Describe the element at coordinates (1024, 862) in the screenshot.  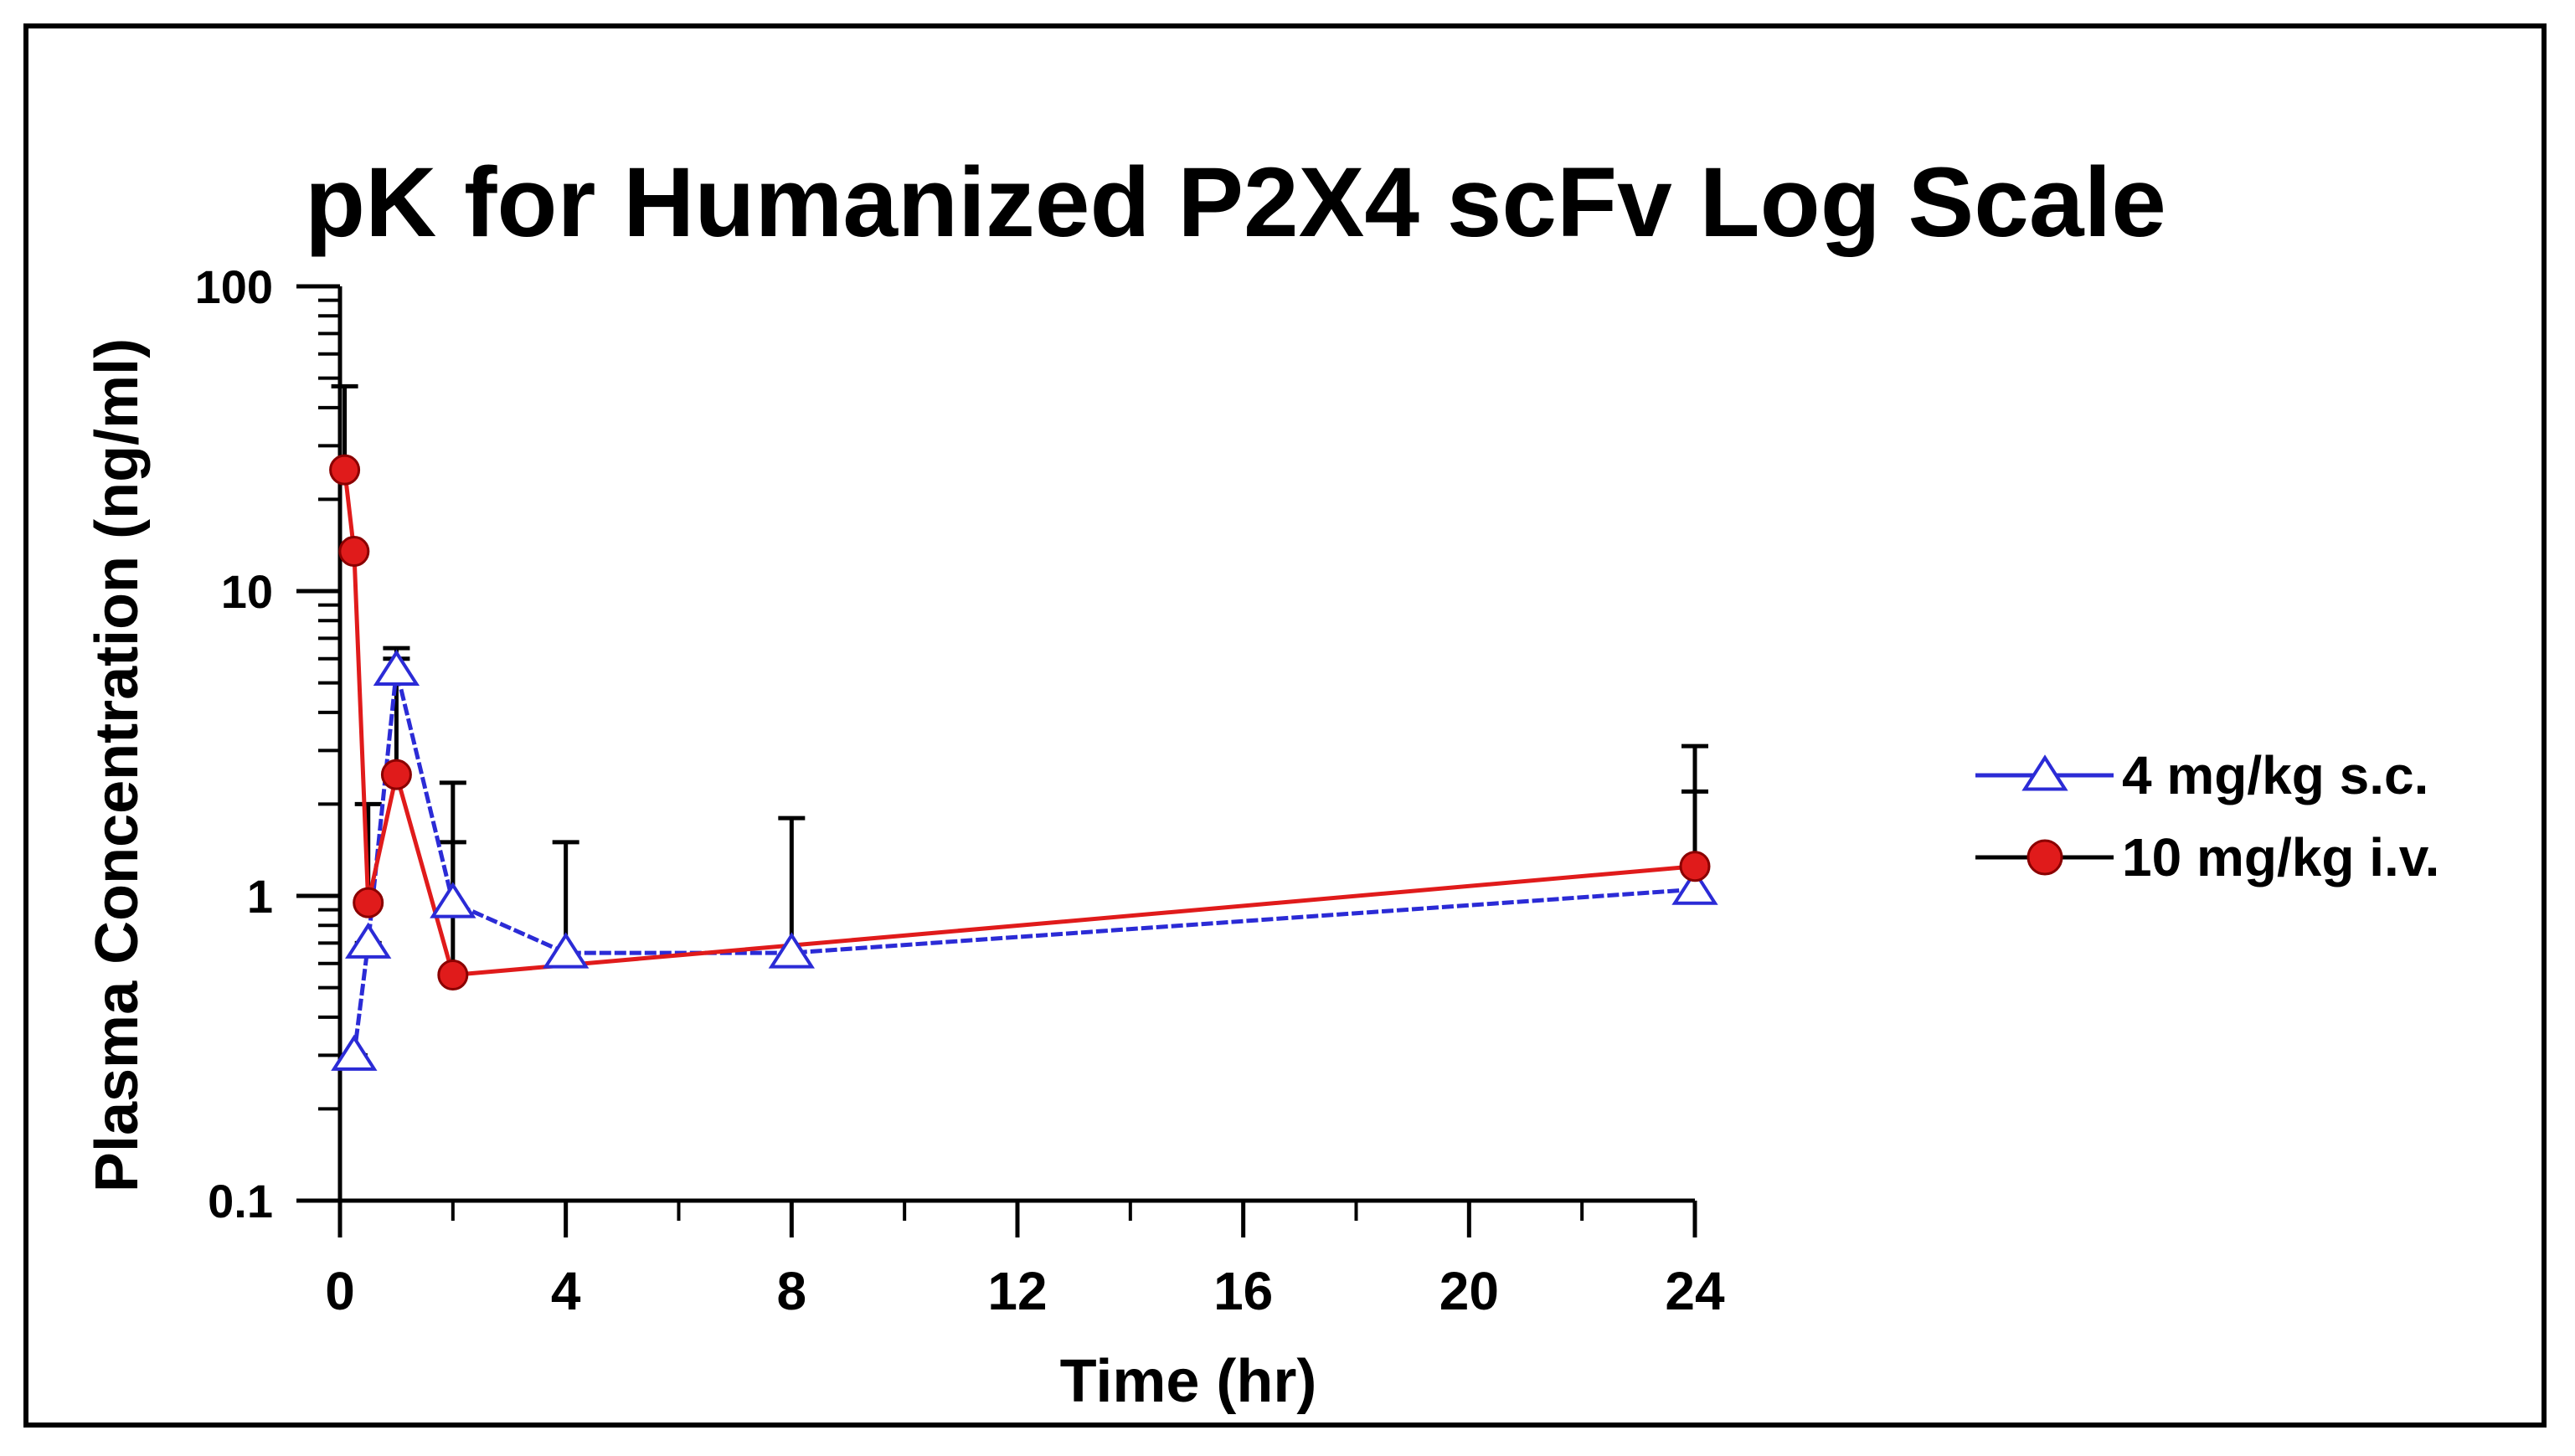
I see `series-line` at that location.